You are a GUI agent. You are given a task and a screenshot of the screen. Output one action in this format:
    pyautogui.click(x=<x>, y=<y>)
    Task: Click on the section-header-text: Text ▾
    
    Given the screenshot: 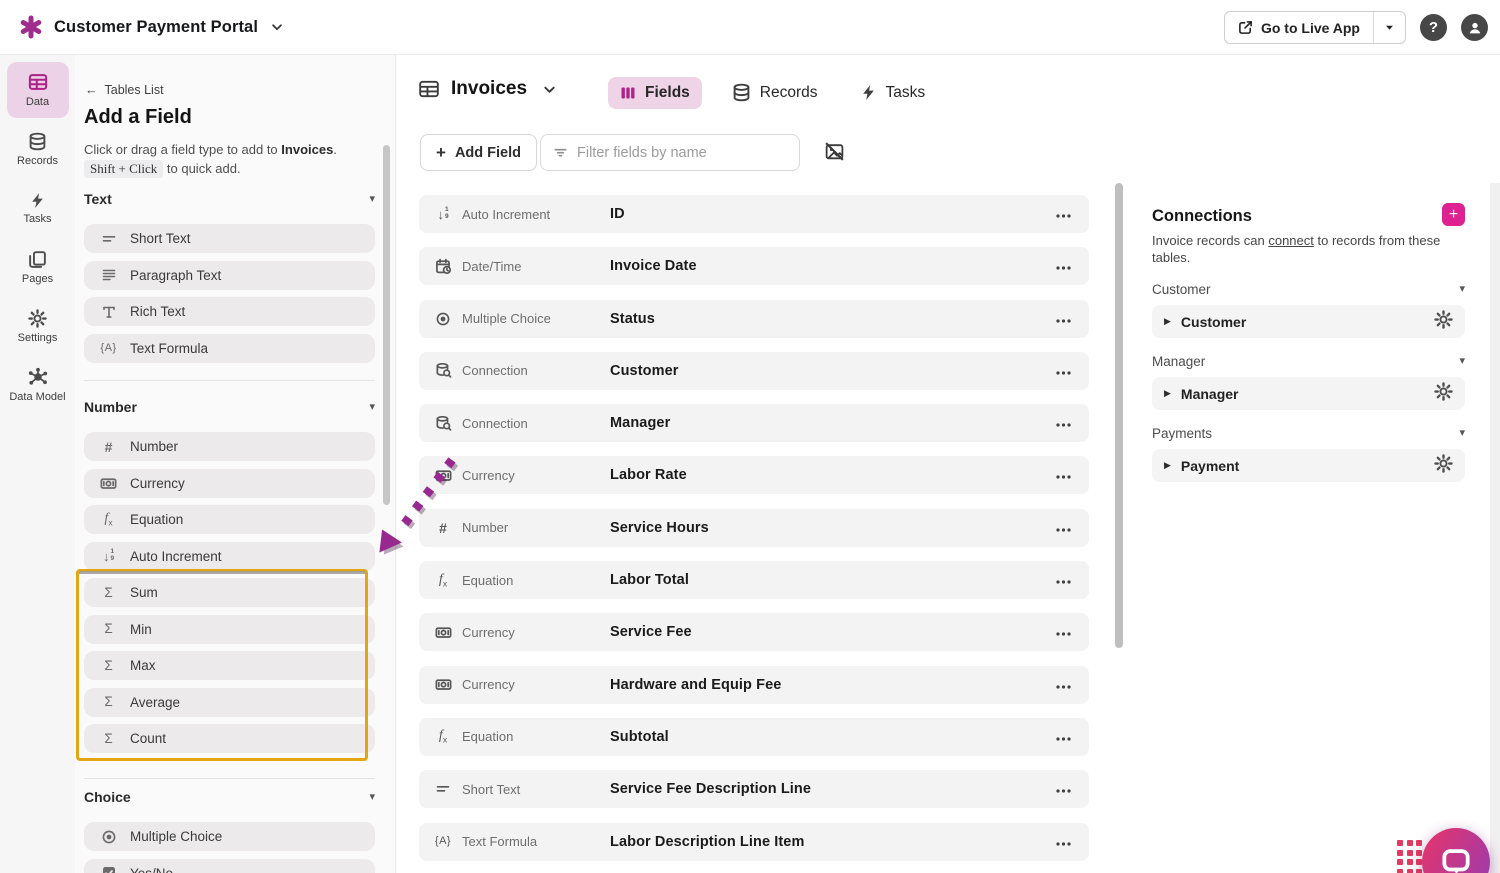 What is the action you would take?
    pyautogui.click(x=229, y=199)
    